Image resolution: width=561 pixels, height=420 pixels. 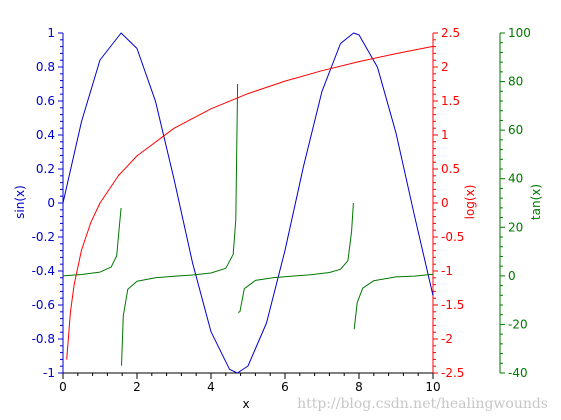 I want to click on x-tick-label-5: 10, so click(x=432, y=387).